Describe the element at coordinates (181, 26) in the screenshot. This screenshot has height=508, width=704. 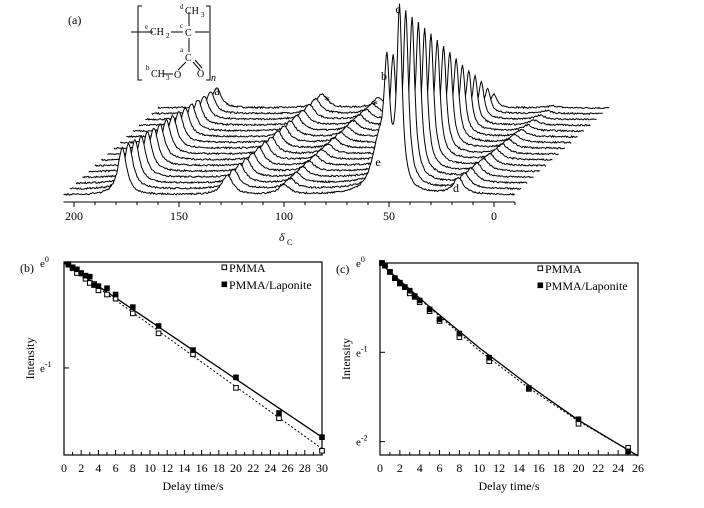
I see `atom-label-c: c` at that location.